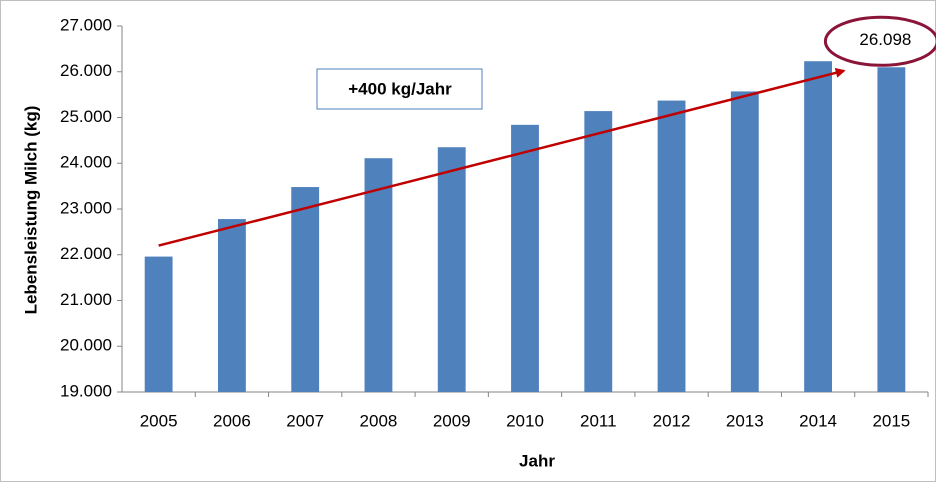 The width and height of the screenshot is (936, 482). What do you see at coordinates (891, 420) in the screenshot?
I see `x-tick-label: 2015` at bounding box center [891, 420].